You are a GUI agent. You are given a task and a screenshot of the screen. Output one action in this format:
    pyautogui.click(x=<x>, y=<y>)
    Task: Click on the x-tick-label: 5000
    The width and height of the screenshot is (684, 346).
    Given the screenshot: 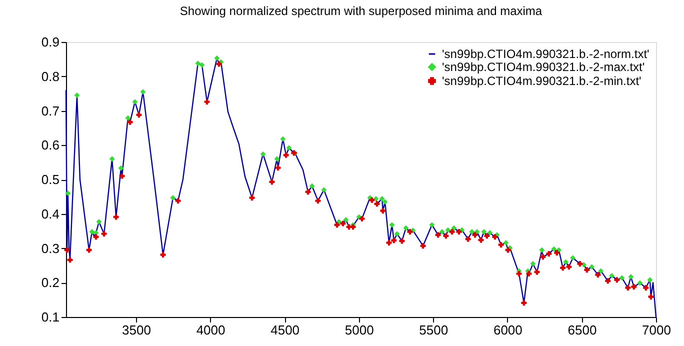 What is the action you would take?
    pyautogui.click(x=359, y=330)
    